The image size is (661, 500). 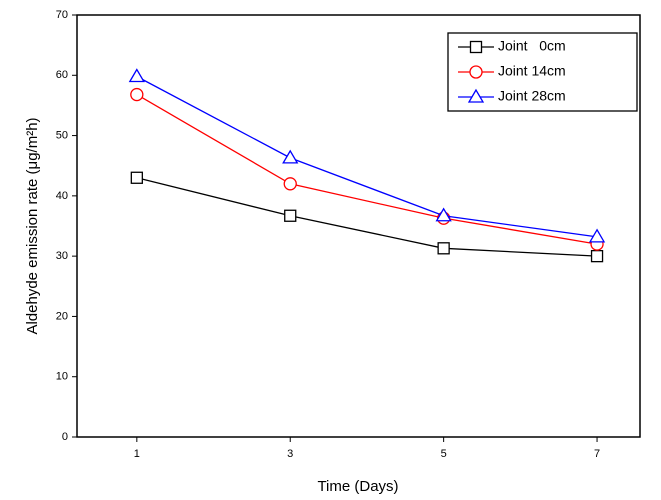 I want to click on y-tick-label: 70, so click(x=62, y=15).